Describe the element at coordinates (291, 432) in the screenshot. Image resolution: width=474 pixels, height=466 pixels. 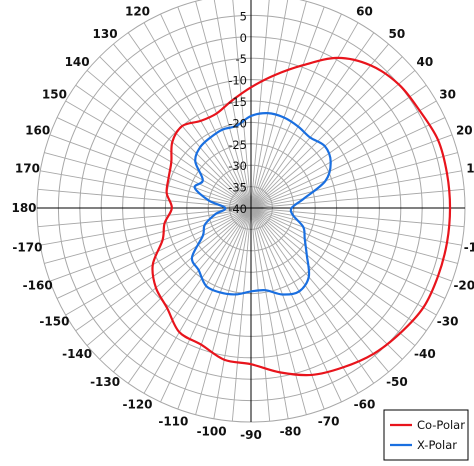
I see `angle-tick-label: -80` at that location.